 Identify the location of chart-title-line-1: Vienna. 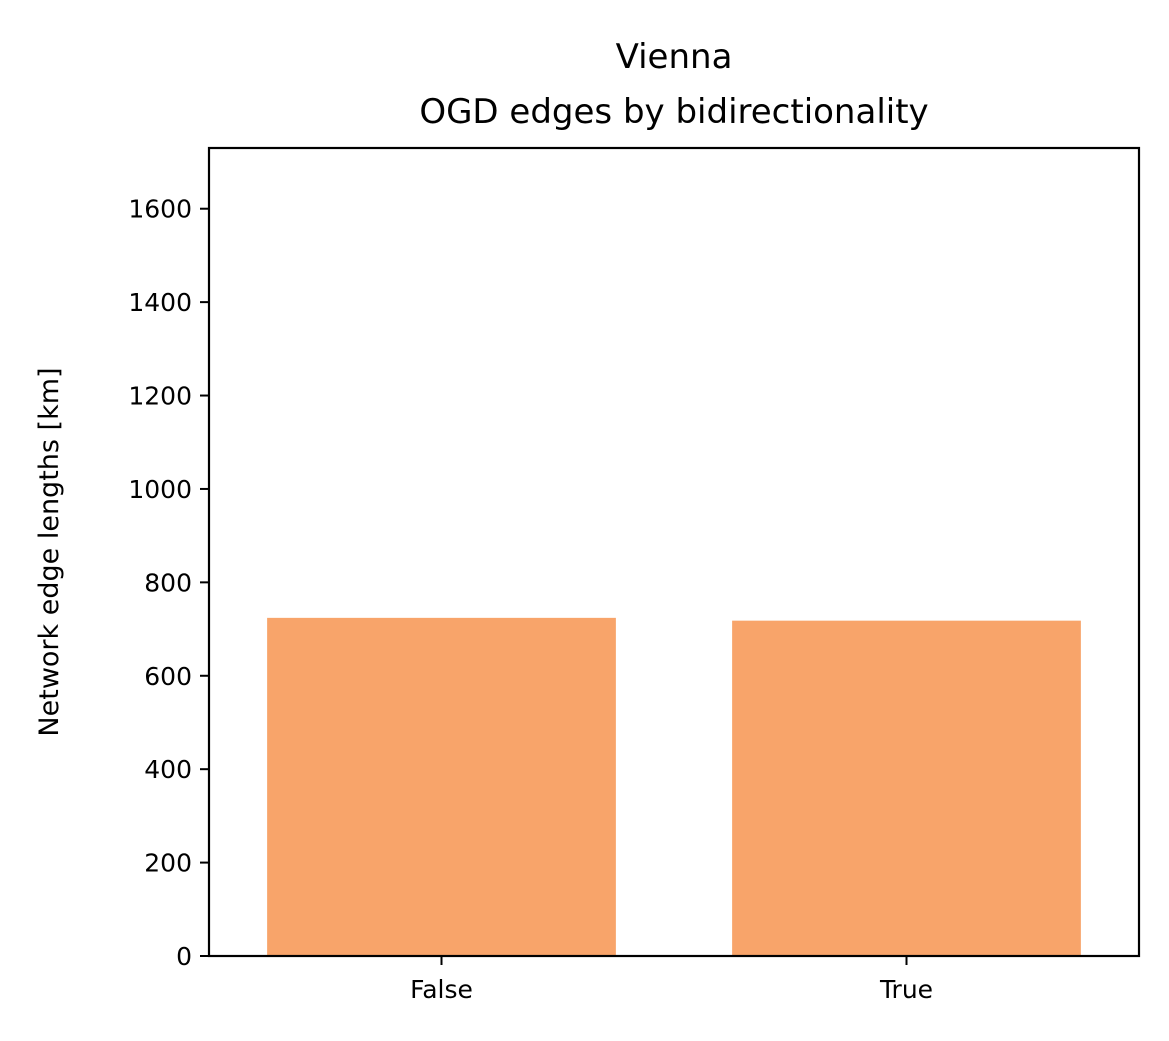
(674, 57).